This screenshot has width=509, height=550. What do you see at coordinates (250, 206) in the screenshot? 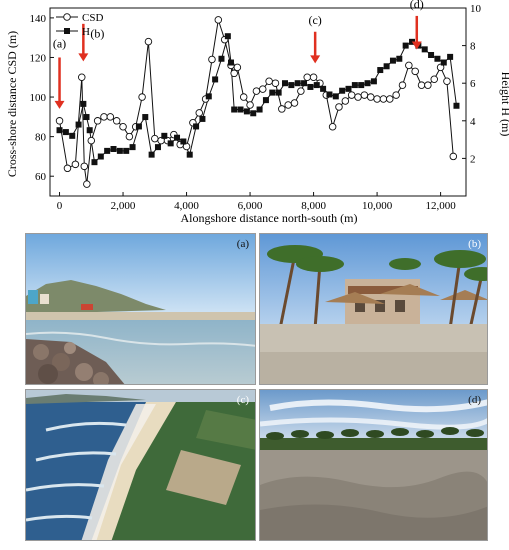
I see `x-tick-label: 6,000` at bounding box center [250, 206].